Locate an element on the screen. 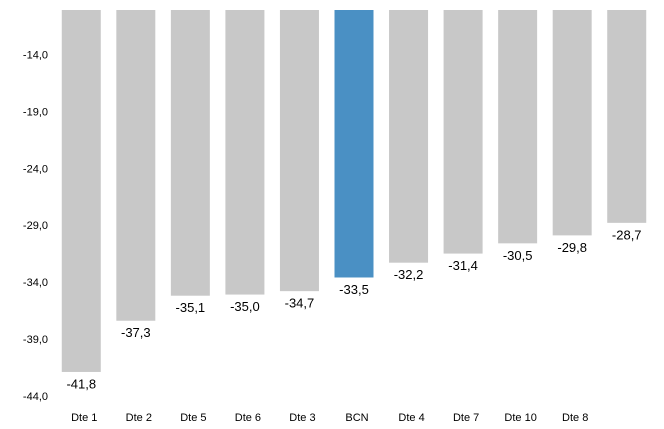 The image size is (664, 429). value-label: -35,1 is located at coordinates (191, 307).